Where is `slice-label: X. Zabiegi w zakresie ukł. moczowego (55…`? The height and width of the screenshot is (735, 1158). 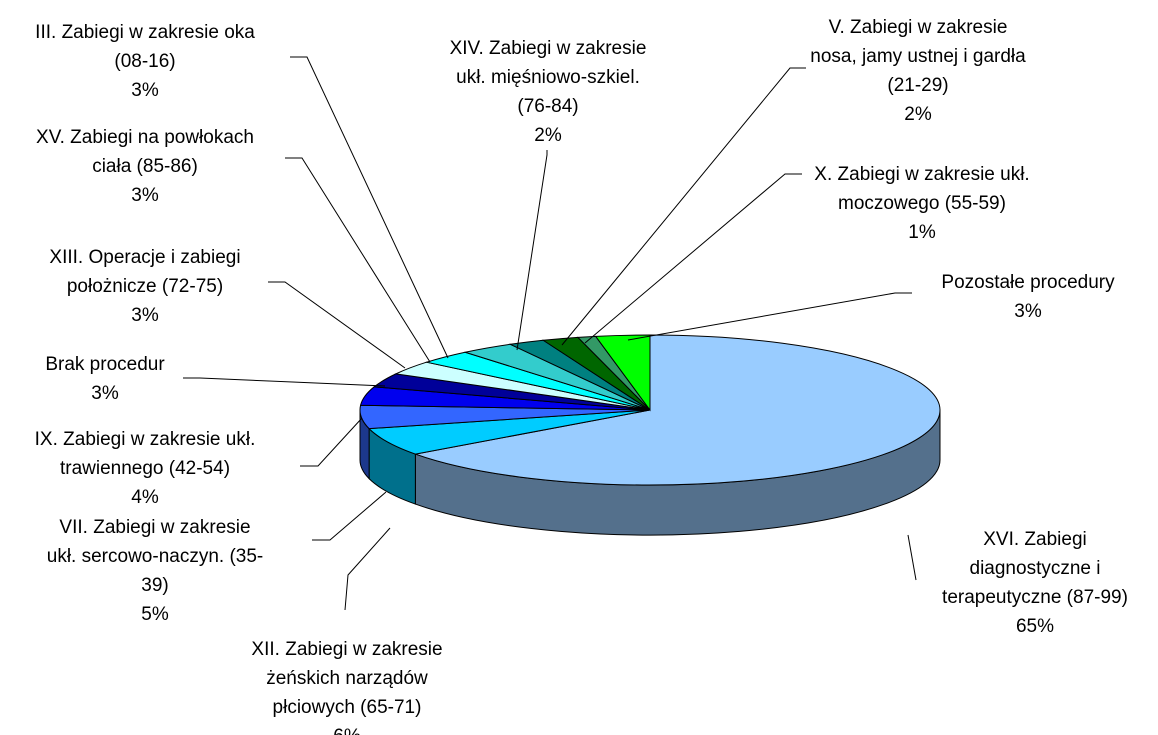 slice-label: X. Zabiegi w zakresie ukł. moczowego (55… is located at coordinates (921, 203).